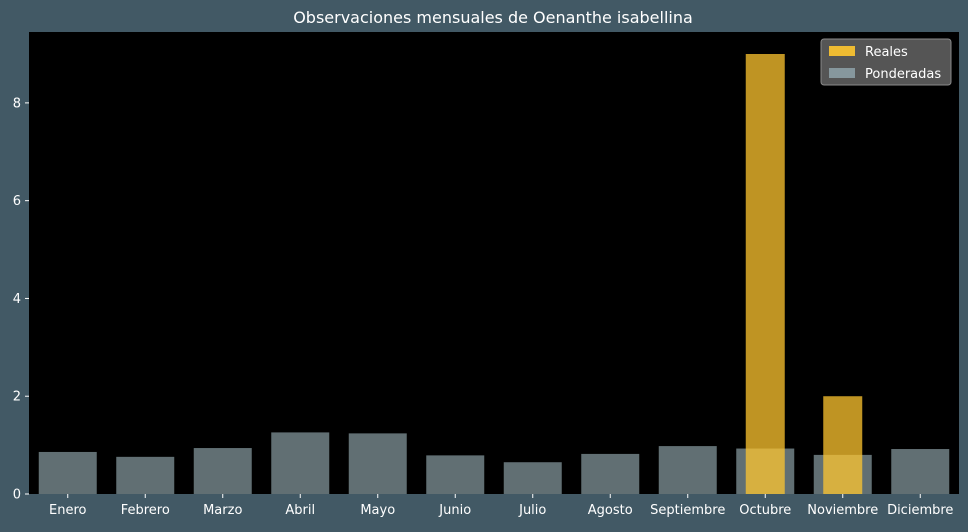  I want to click on legend-label-ponderadas: Ponderadas, so click(903, 74).